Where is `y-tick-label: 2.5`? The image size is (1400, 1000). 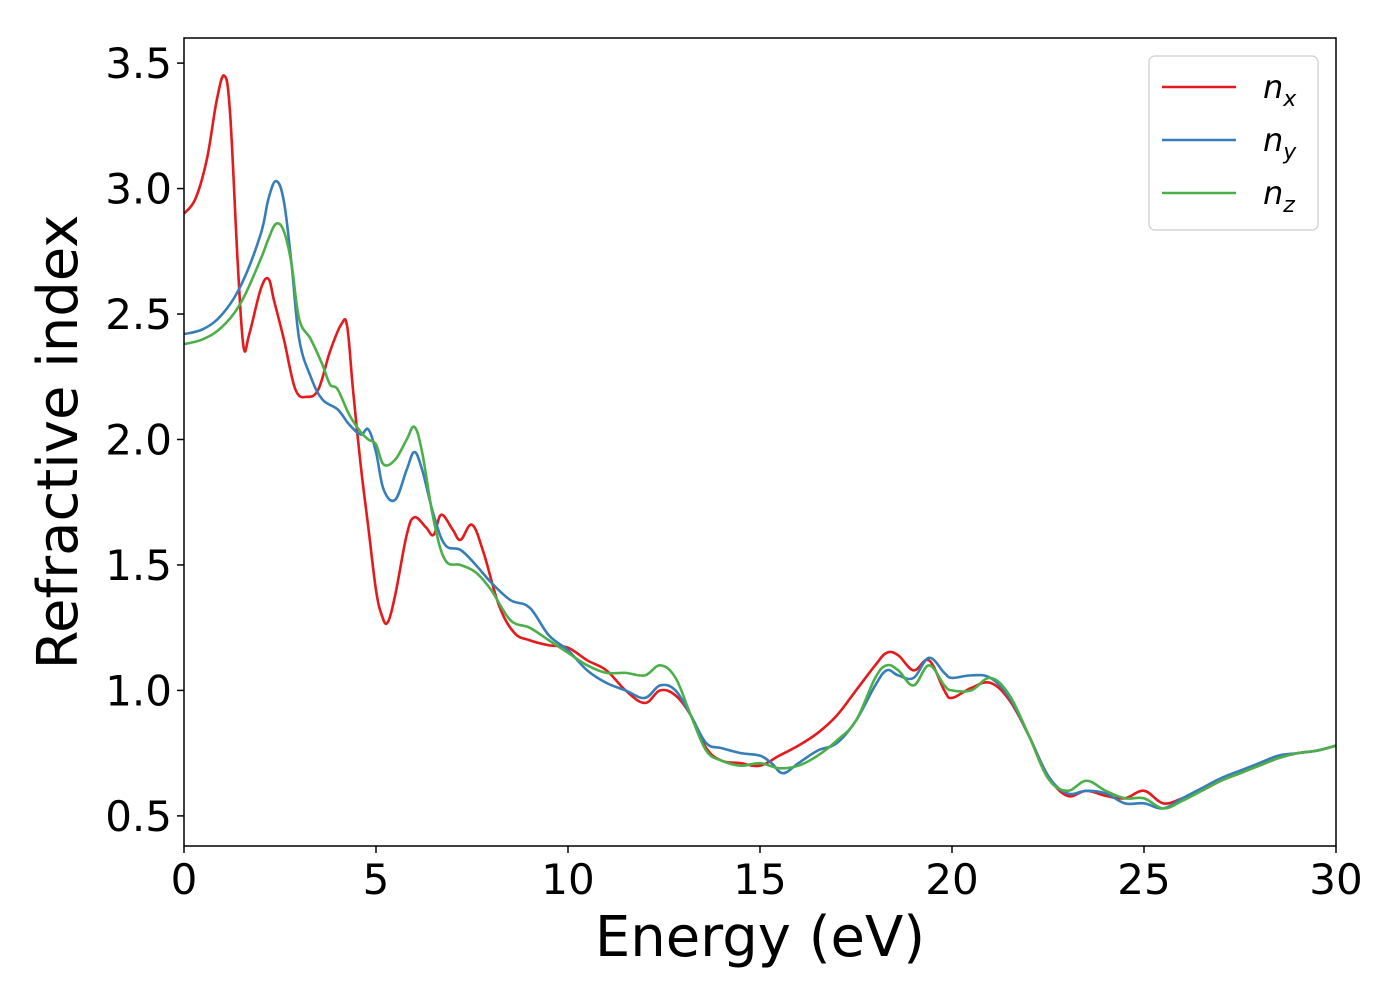
y-tick-label: 2.5 is located at coordinates (138, 314).